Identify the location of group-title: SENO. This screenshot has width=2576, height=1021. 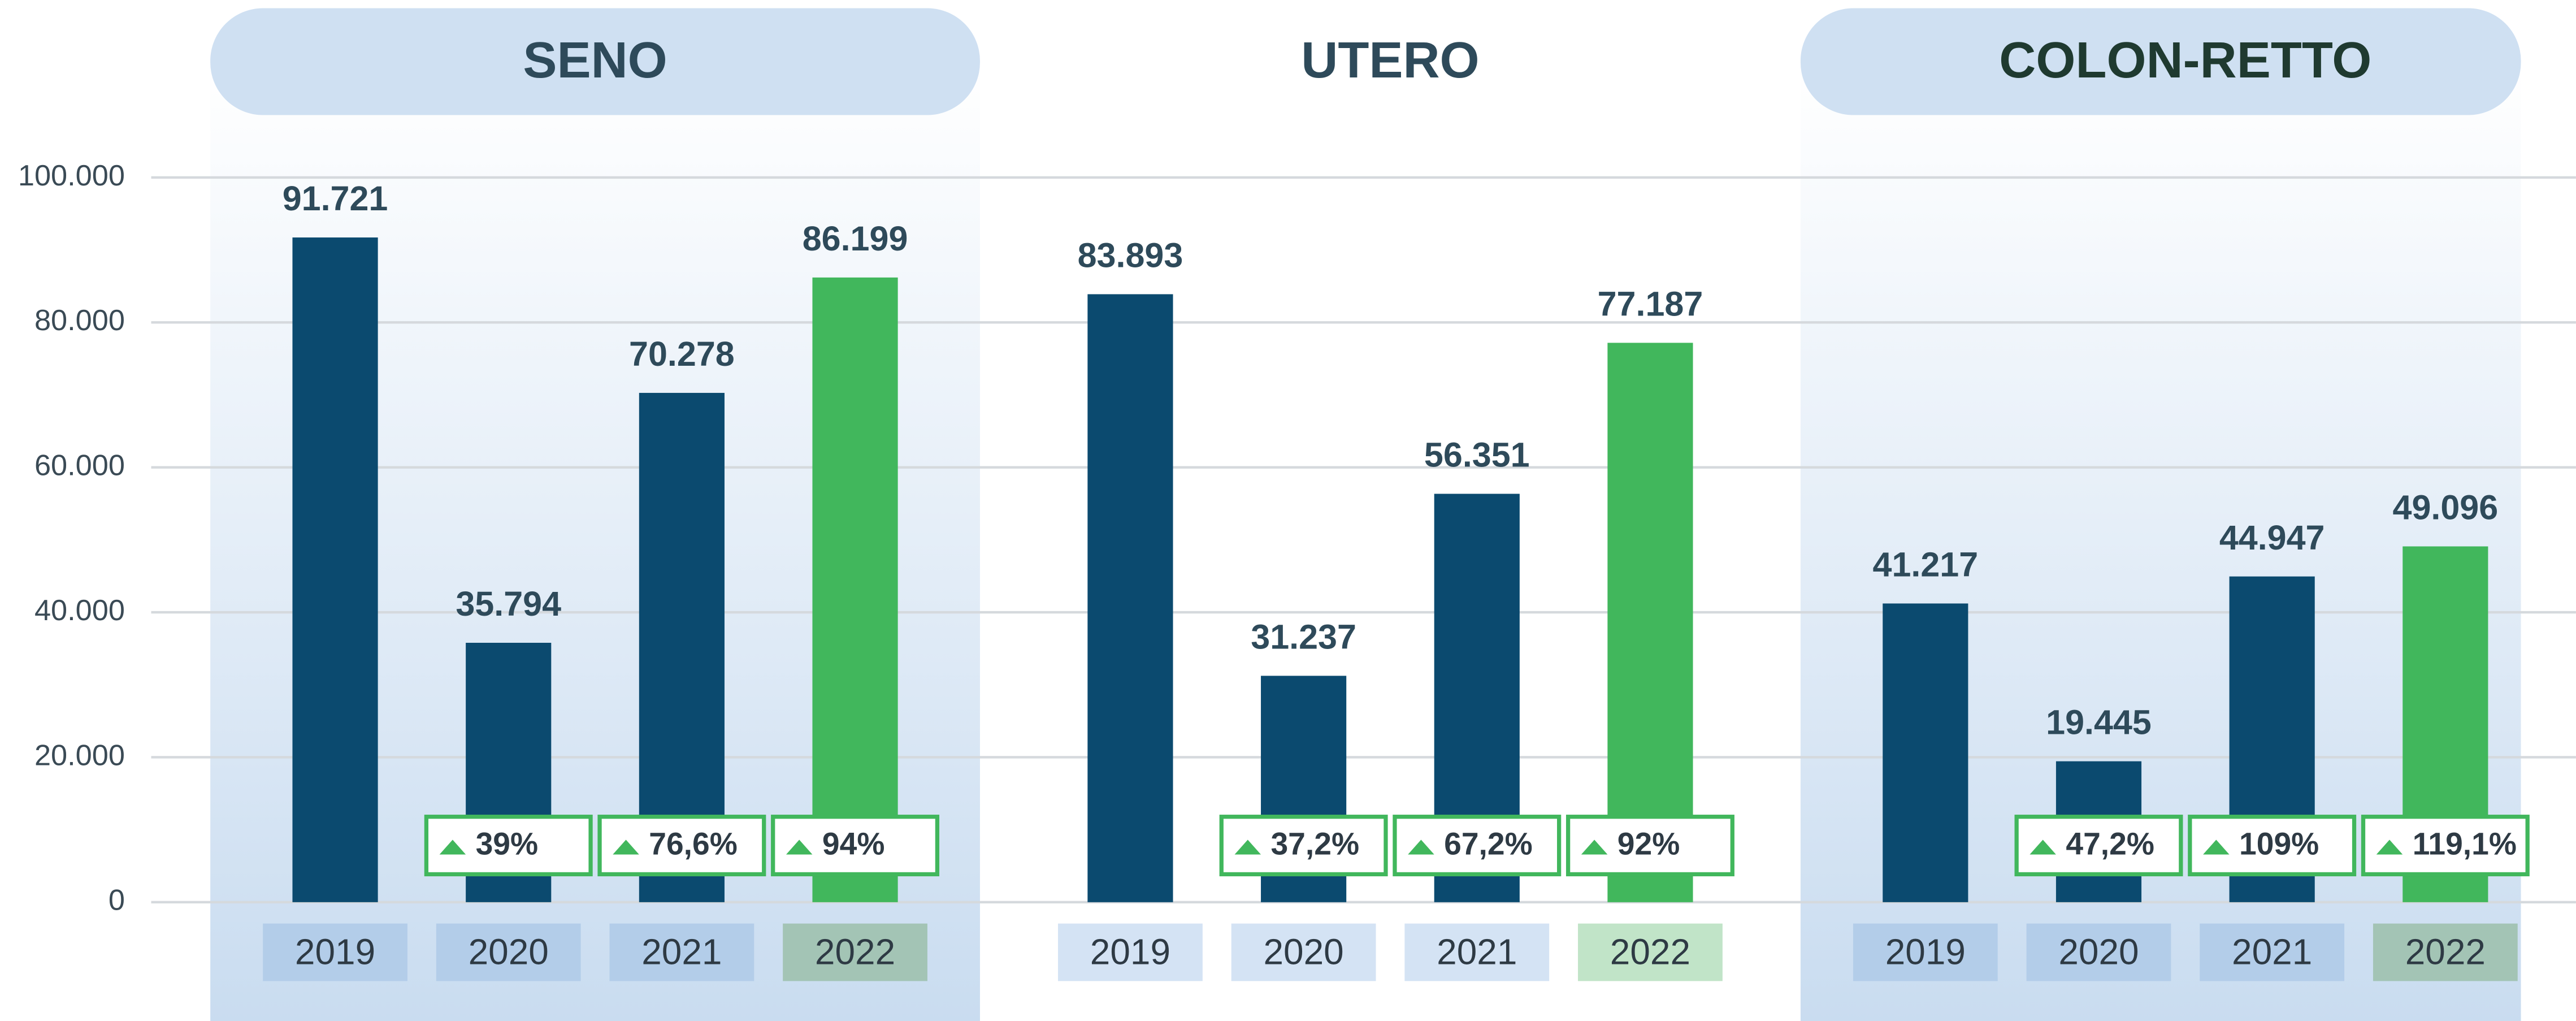
(595, 60).